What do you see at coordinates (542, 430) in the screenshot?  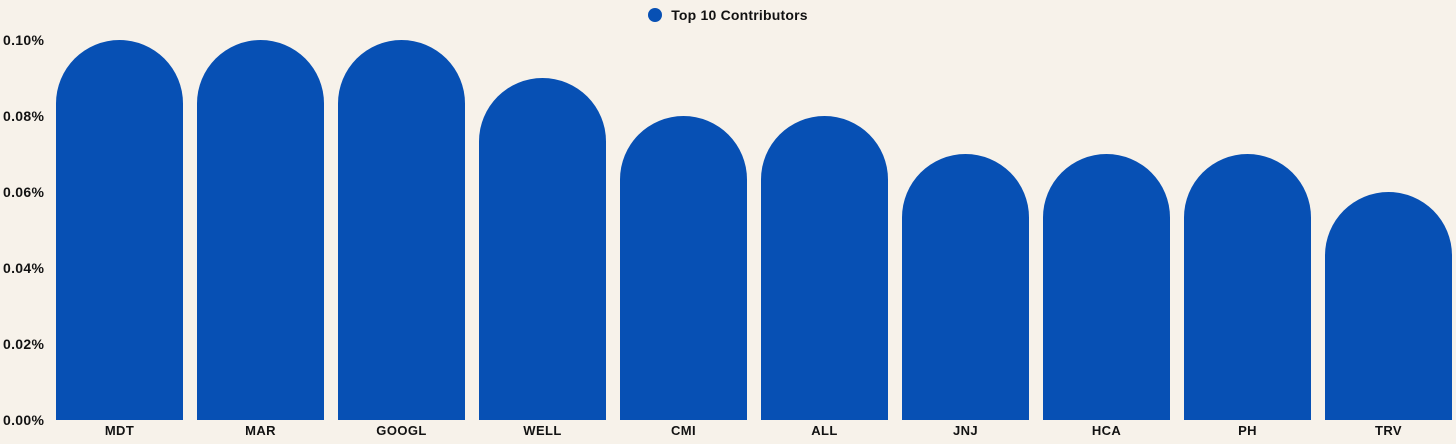 I see `x-axis-tick-label: WELL` at bounding box center [542, 430].